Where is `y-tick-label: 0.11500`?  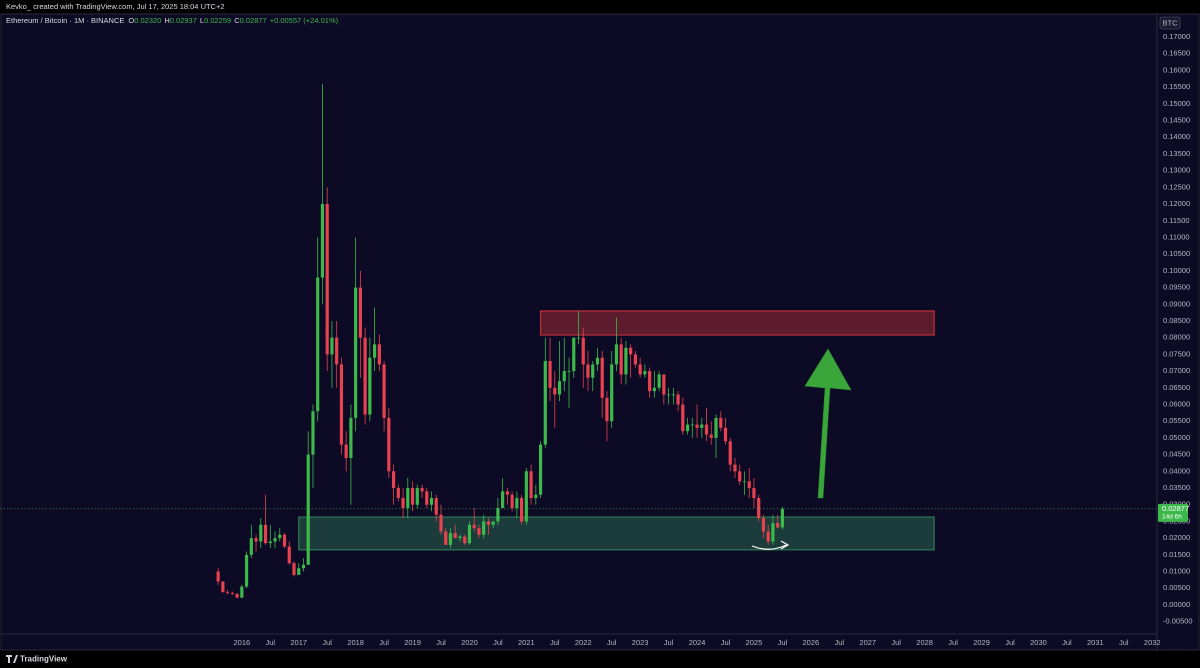 y-tick-label: 0.11500 is located at coordinates (1176, 220).